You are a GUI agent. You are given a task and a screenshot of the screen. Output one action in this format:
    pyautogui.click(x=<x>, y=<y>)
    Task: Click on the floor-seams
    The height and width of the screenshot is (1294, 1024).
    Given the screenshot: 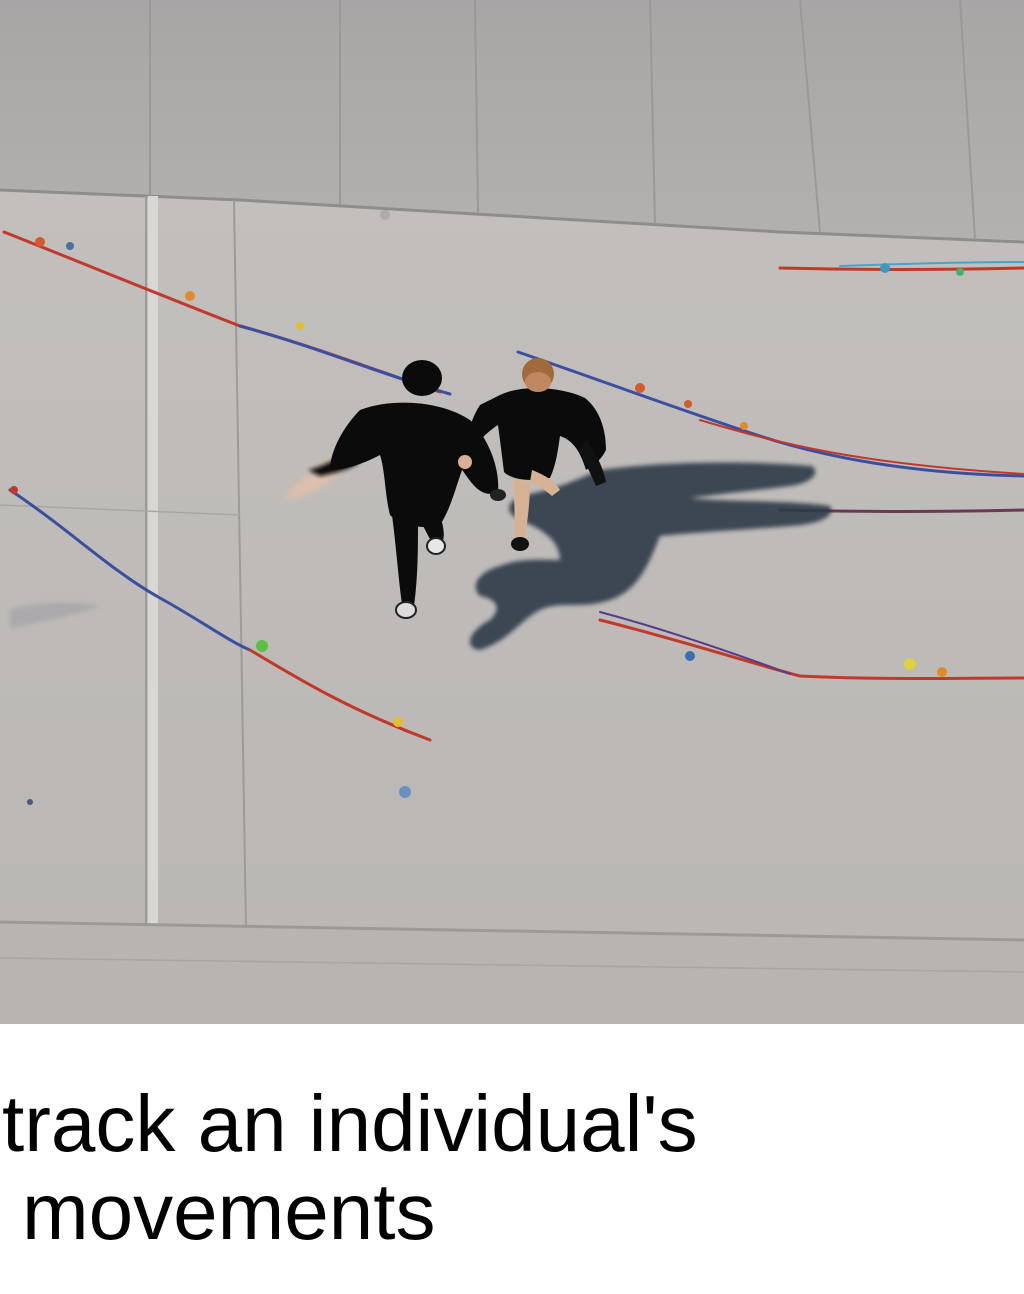 What is the action you would take?
    pyautogui.click(x=123, y=563)
    